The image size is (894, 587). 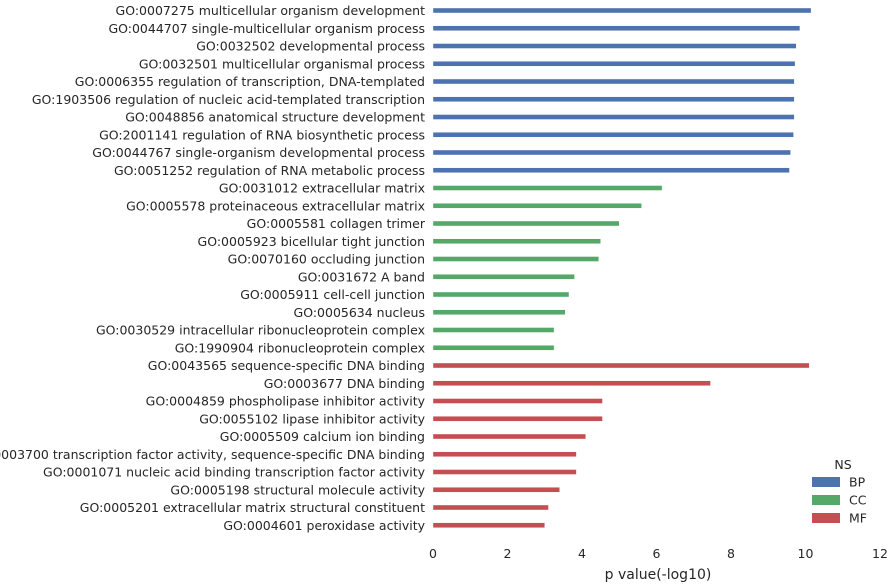 What do you see at coordinates (826, 482) in the screenshot?
I see `legend-swatch-bp` at bounding box center [826, 482].